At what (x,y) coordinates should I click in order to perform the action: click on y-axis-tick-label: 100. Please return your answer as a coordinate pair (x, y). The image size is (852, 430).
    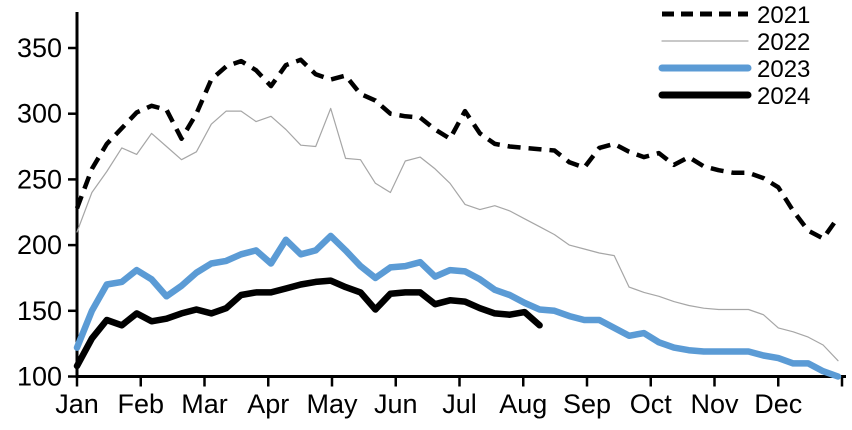
    Looking at the image, I should click on (39, 377).